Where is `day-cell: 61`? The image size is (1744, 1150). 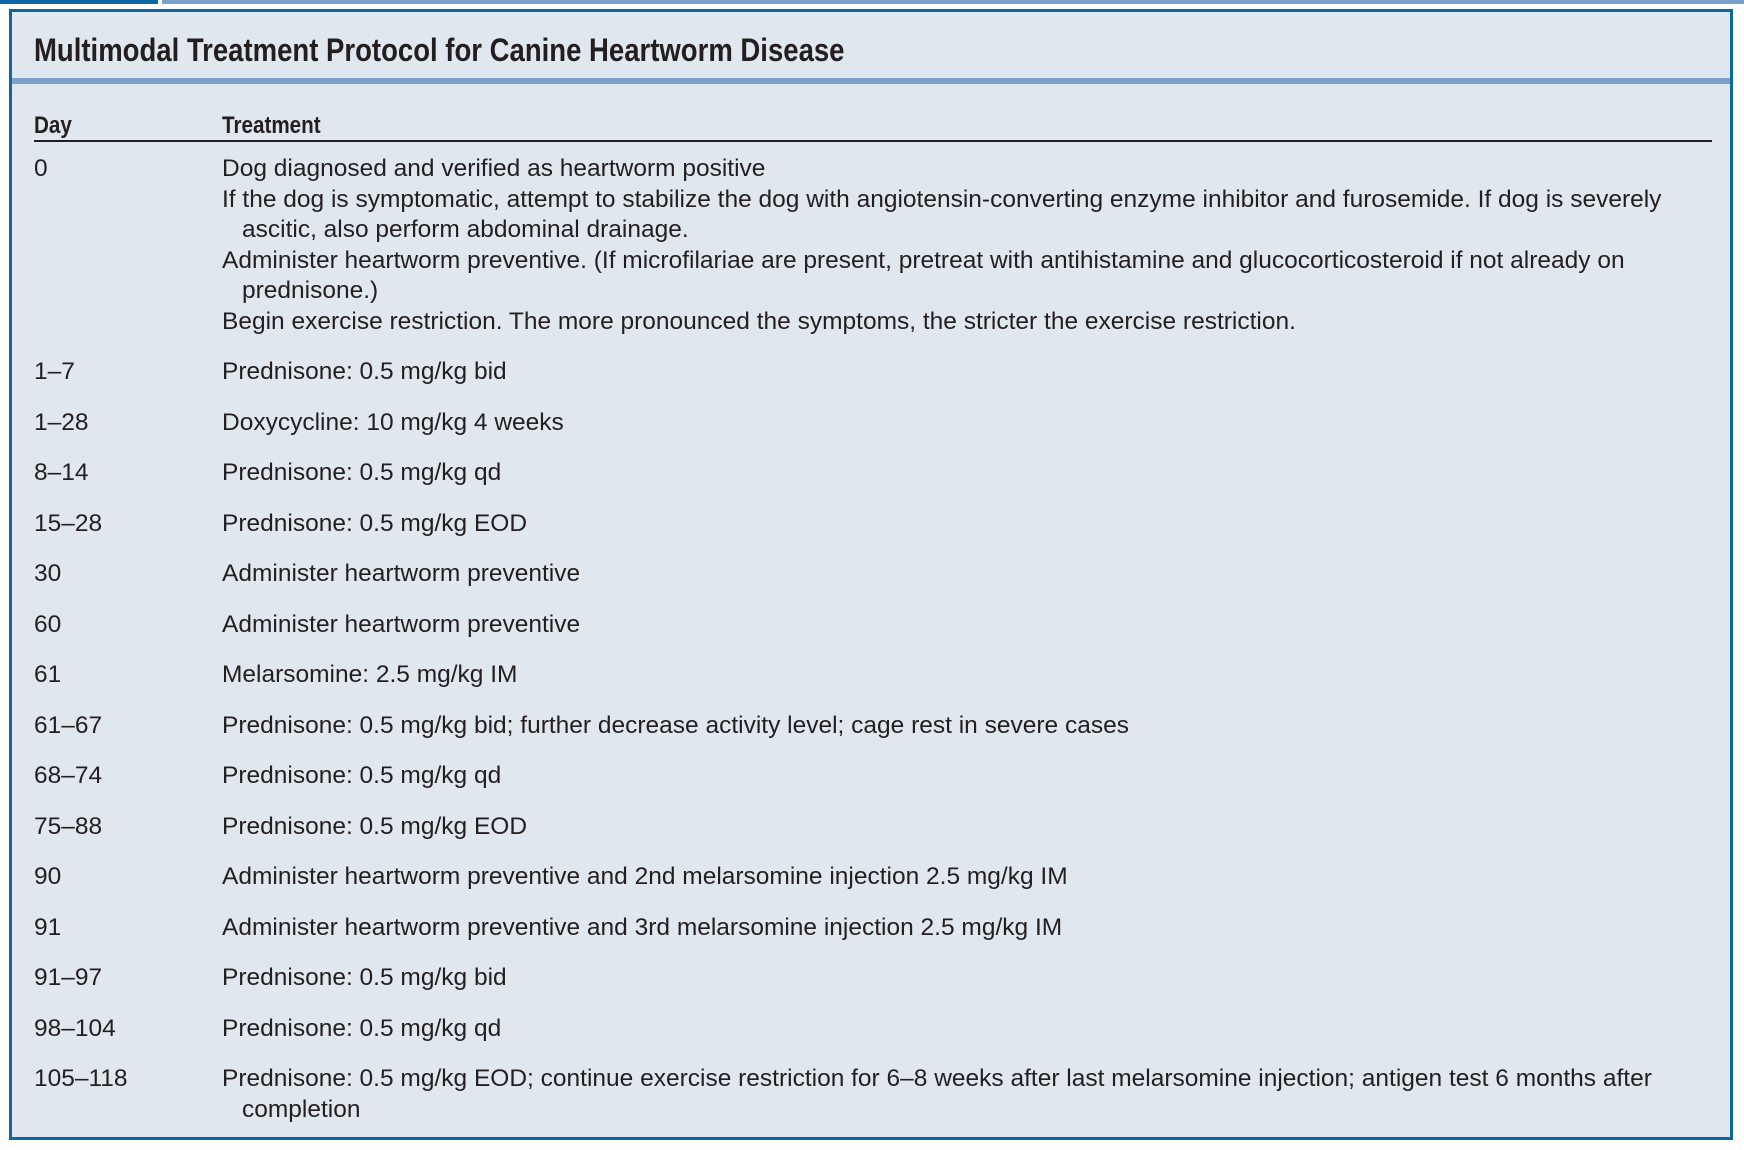 day-cell: 61 is located at coordinates (48, 674).